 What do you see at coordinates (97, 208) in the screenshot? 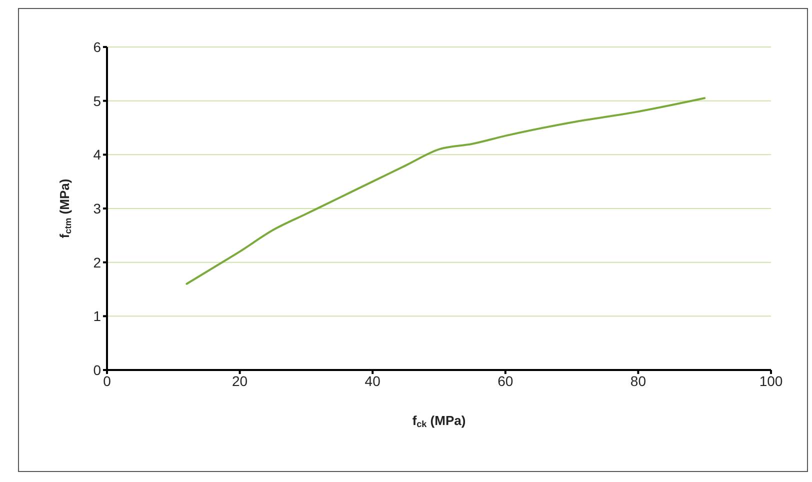
I see `y-tick-label: 3` at bounding box center [97, 208].